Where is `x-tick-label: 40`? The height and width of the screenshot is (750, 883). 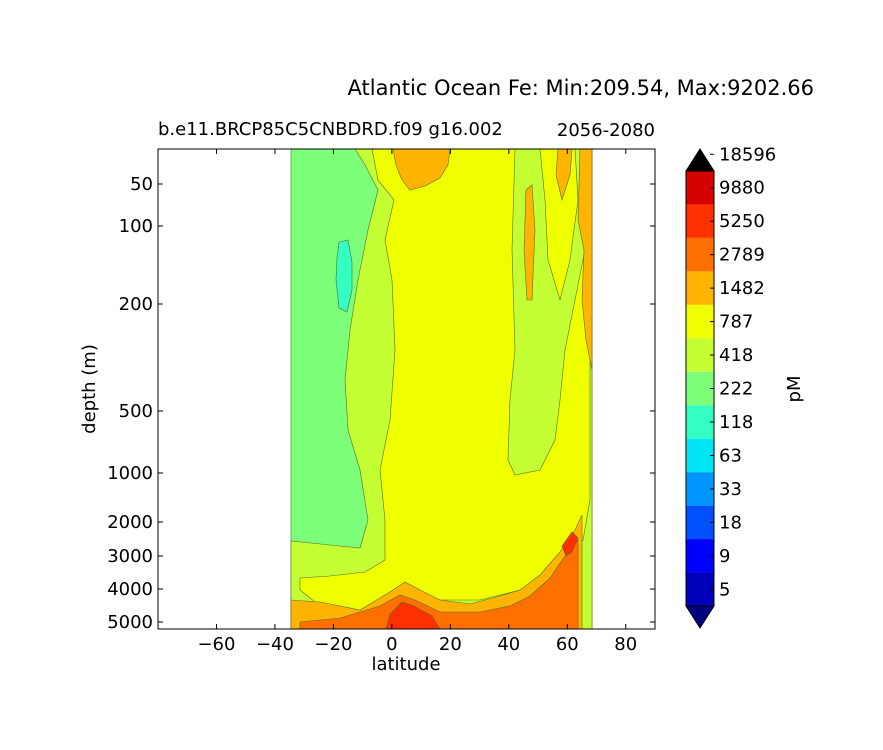
x-tick-label: 40 is located at coordinates (508, 644).